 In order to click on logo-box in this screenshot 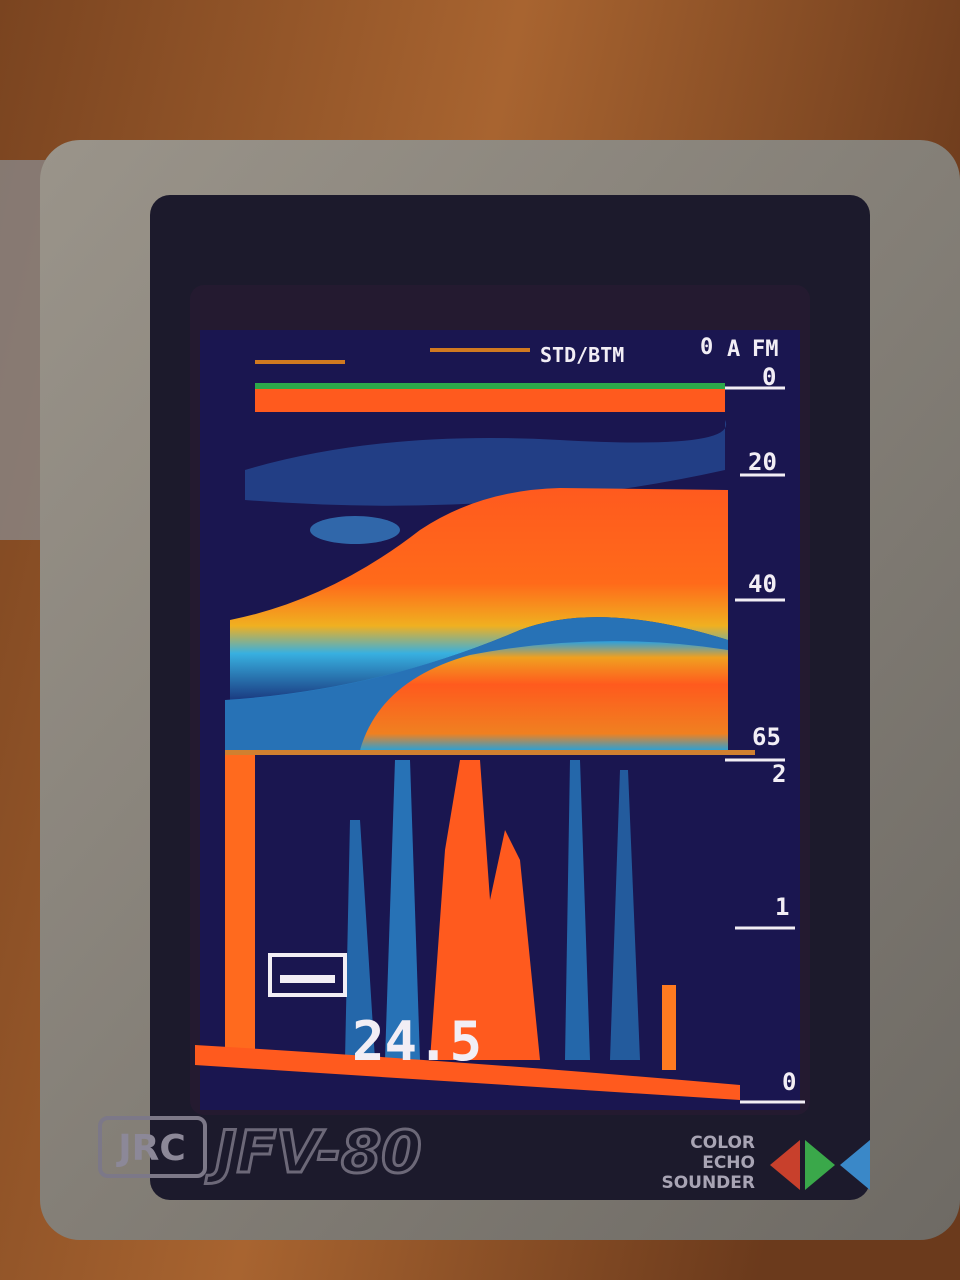, I will do `click(152, 1147)`.